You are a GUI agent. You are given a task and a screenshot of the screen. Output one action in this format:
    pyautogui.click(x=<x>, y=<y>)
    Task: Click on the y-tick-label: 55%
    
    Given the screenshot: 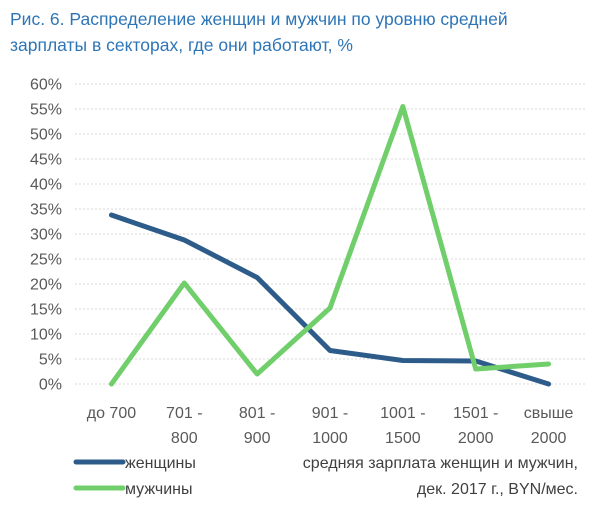 What is the action you would take?
    pyautogui.click(x=46, y=110)
    